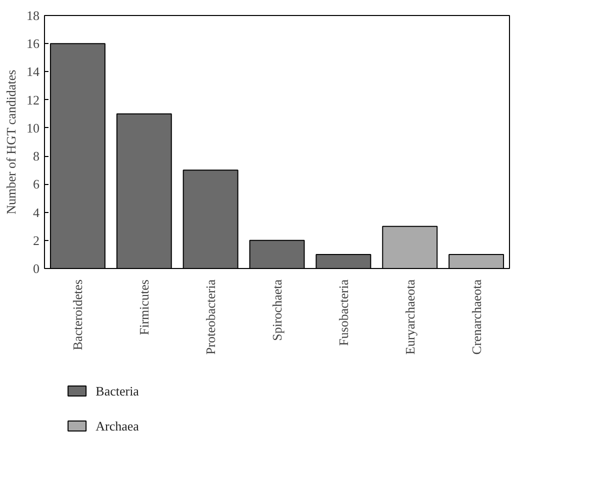 The image size is (600, 477). Describe the element at coordinates (36, 240) in the screenshot. I see `y-tick-label: 2` at that location.